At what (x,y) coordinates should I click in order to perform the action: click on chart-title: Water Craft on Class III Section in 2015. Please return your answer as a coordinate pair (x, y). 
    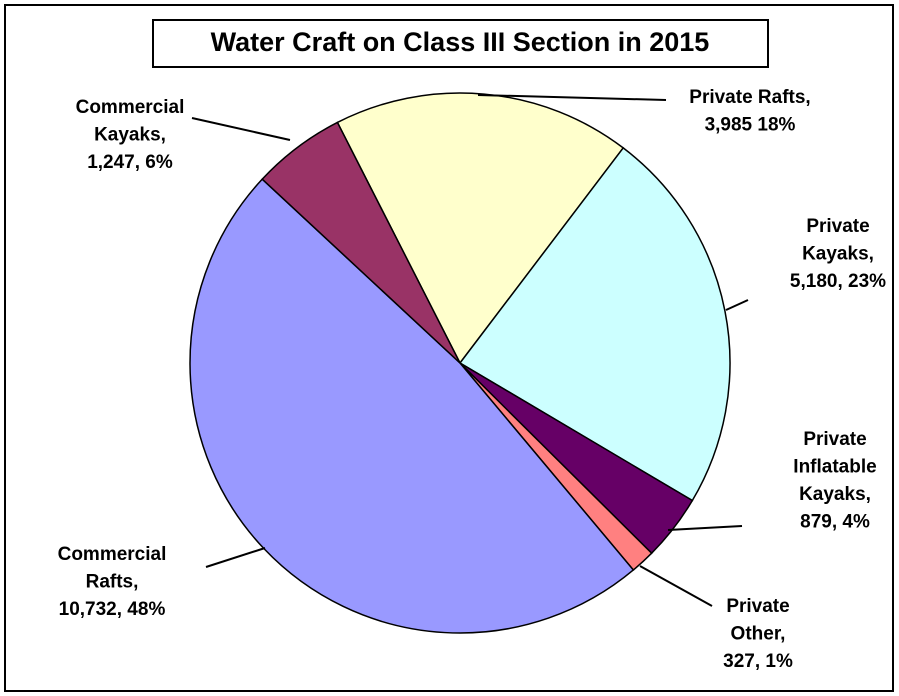
    Looking at the image, I should click on (460, 42).